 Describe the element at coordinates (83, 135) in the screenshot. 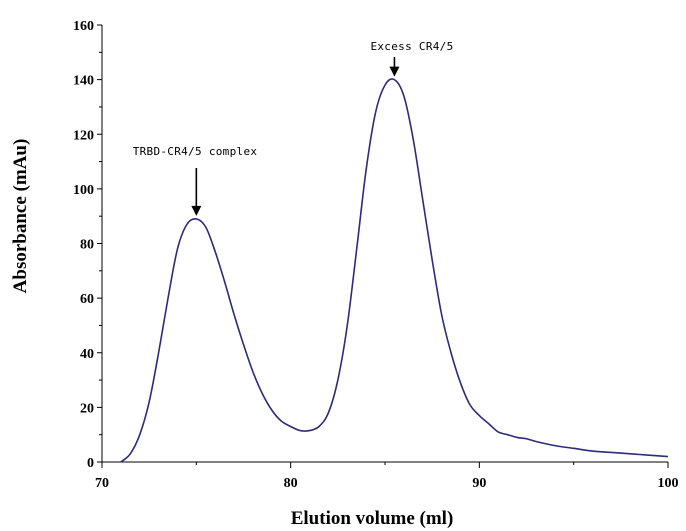

I see `y-tick-label: 120` at that location.